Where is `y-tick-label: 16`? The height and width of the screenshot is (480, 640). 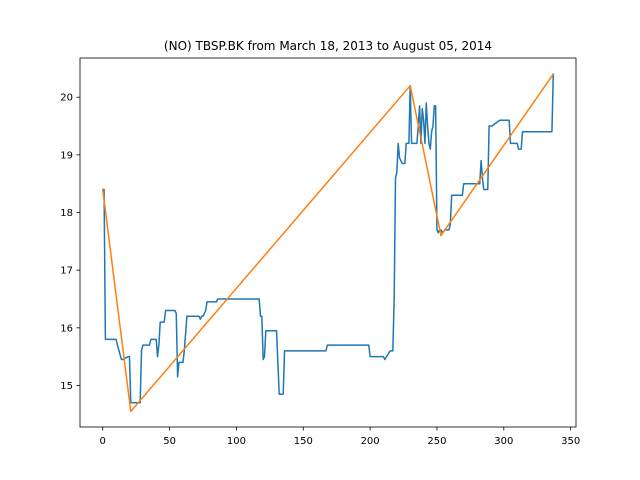 y-tick-label: 16 is located at coordinates (66, 328).